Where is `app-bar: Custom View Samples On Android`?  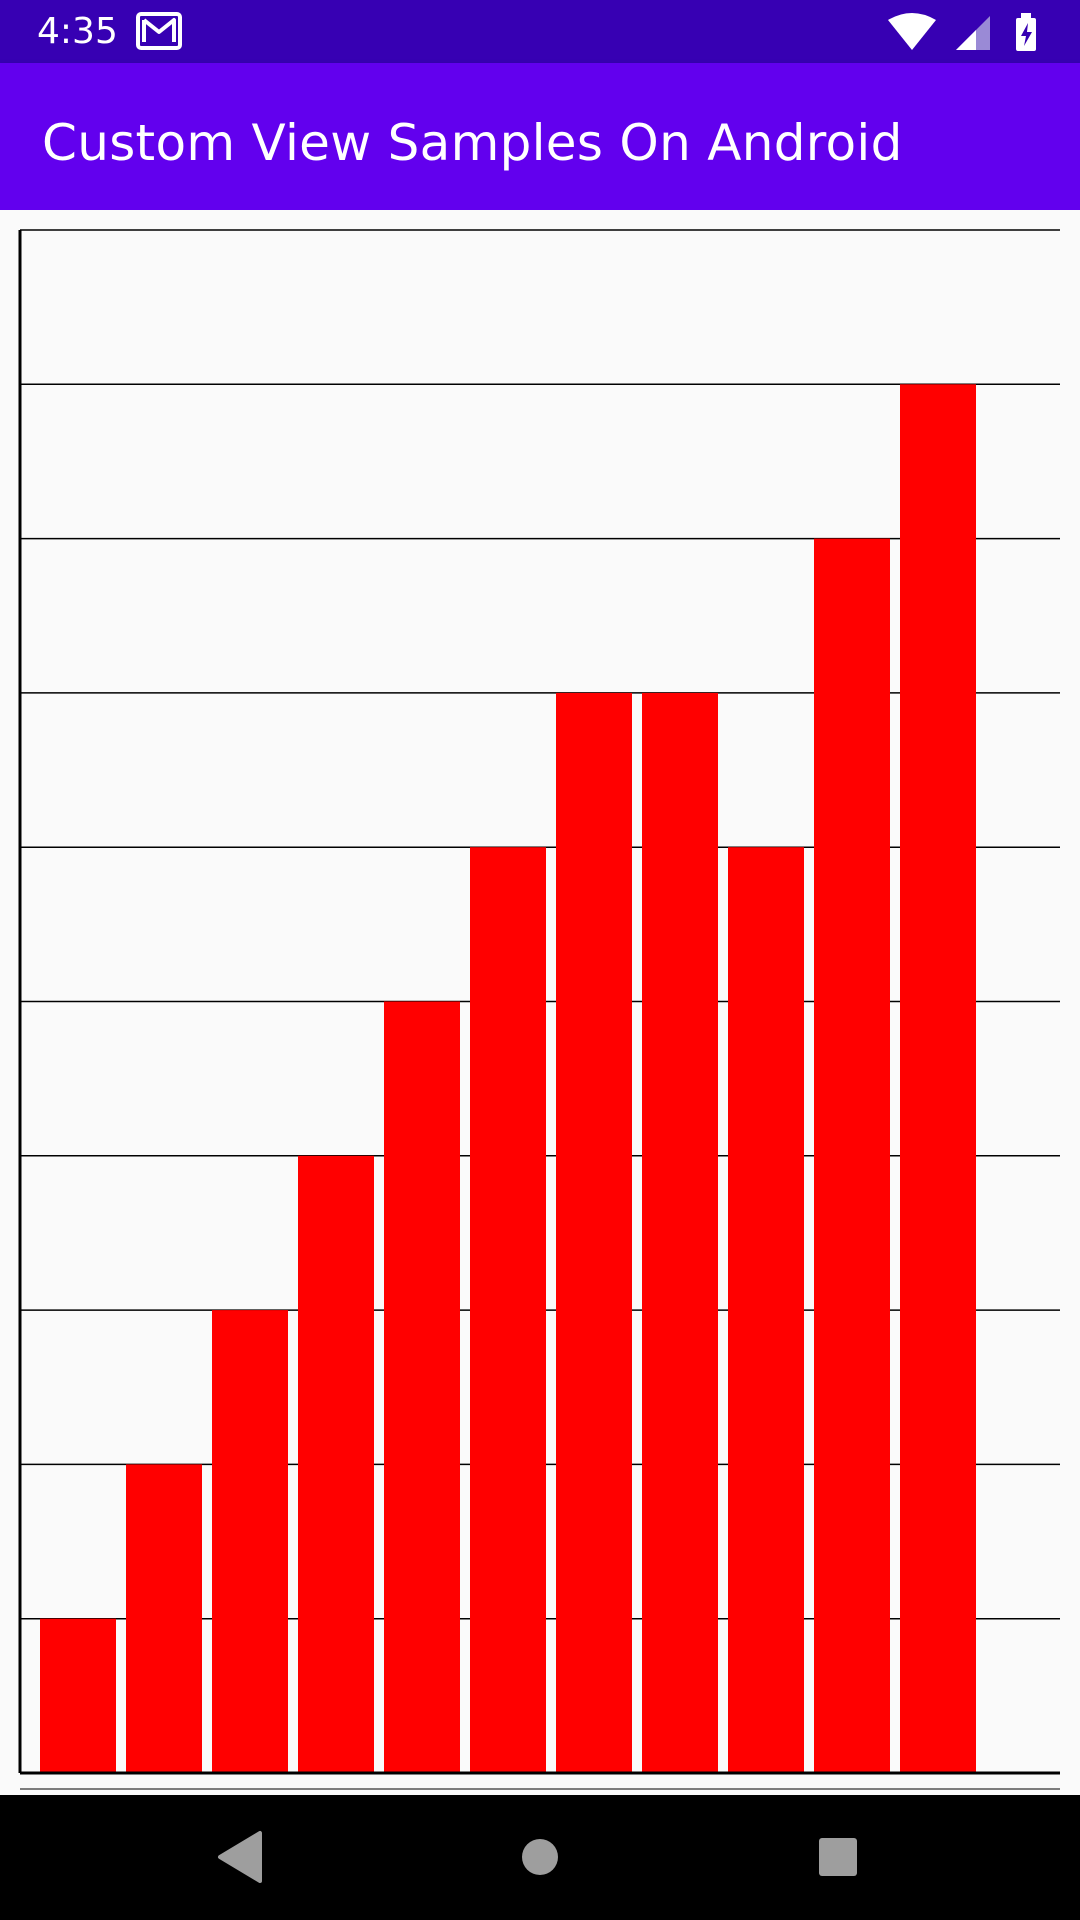
app-bar: Custom View Samples On Android is located at coordinates (540, 136).